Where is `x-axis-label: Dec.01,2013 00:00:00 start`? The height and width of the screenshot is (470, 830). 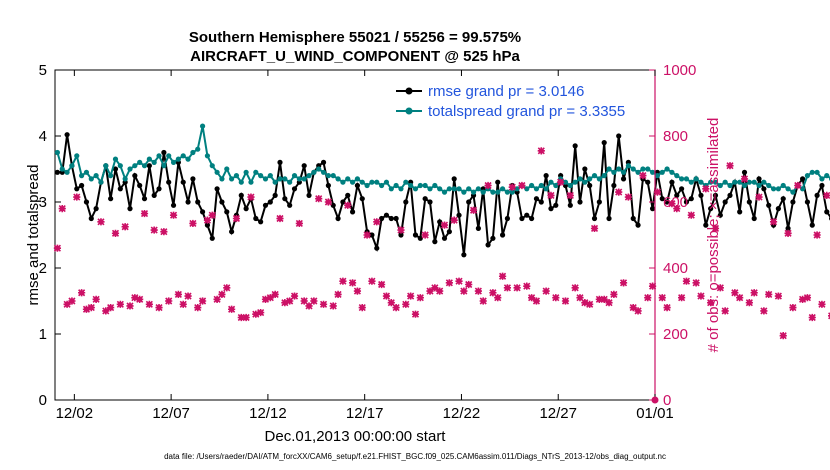 x-axis-label: Dec.01,2013 00:00:00 start is located at coordinates (356, 436).